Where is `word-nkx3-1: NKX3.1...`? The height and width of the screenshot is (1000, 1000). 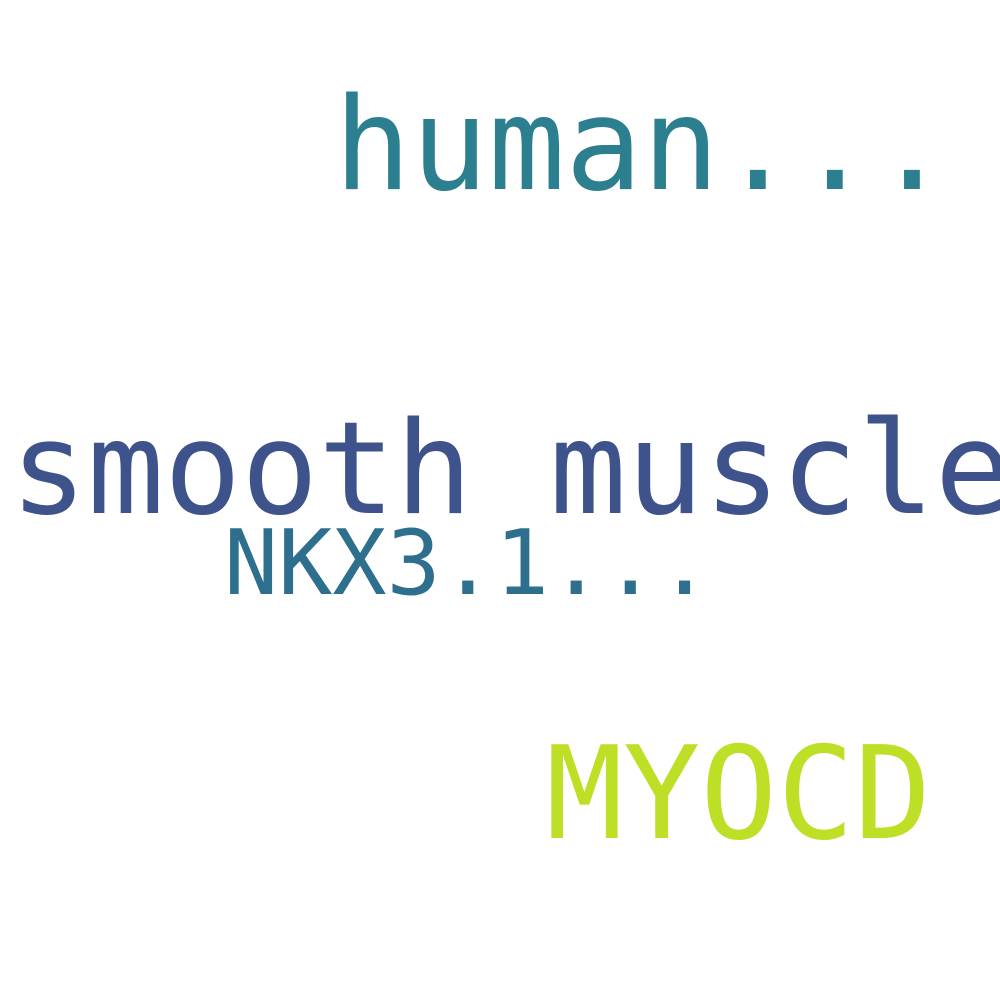 word-nkx3-1: NKX3.1... is located at coordinates (468, 563).